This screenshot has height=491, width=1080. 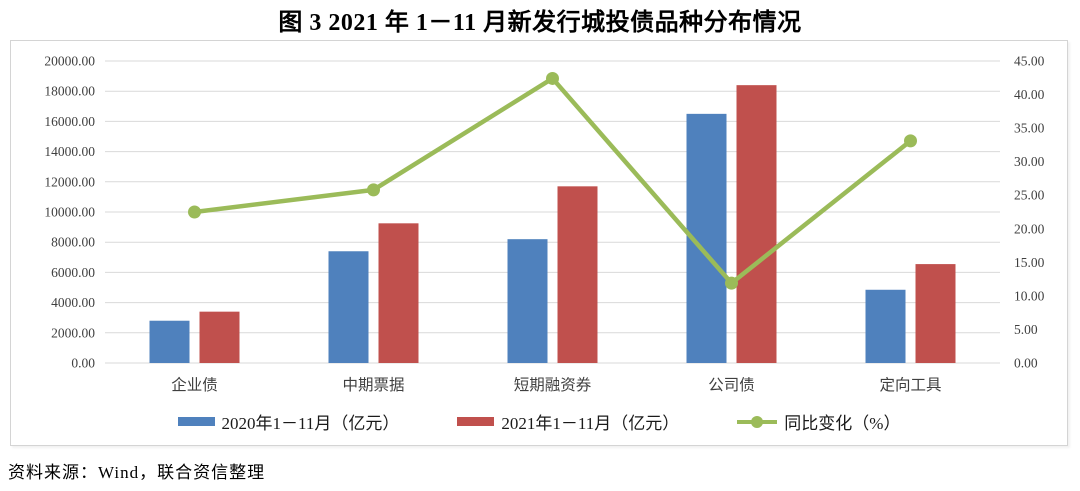 What do you see at coordinates (1029, 161) in the screenshot?
I see `right-axis-tick-label: 30.00` at bounding box center [1029, 161].